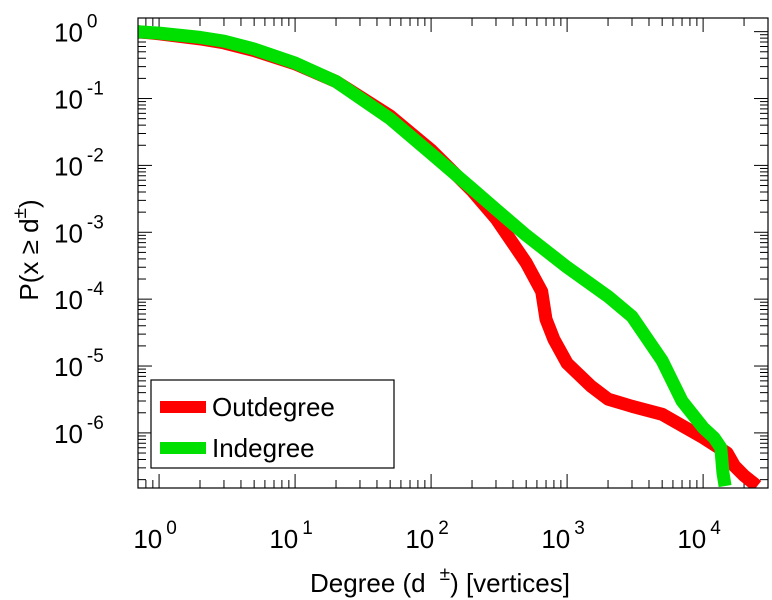  Describe the element at coordinates (27, 249) in the screenshot. I see `y-axis-label: P(x ≥ d±)` at that location.